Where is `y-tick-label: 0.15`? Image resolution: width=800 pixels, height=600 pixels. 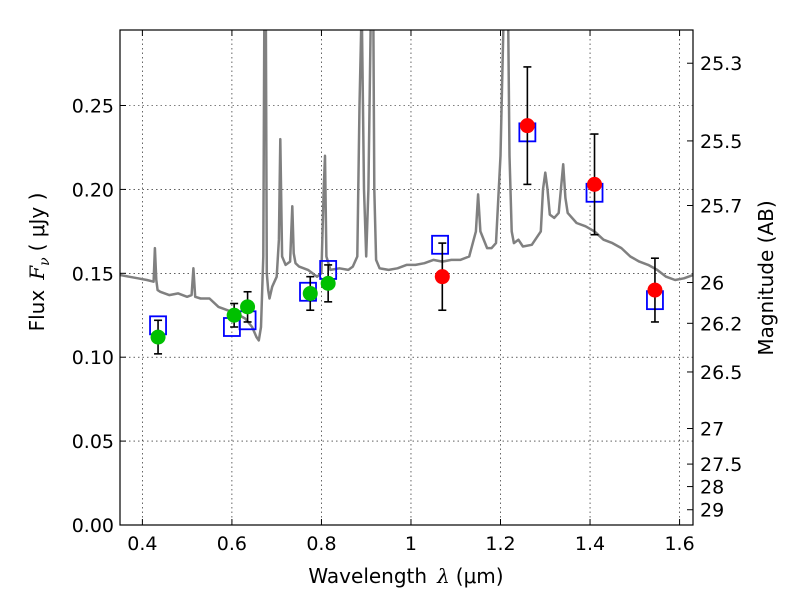
y-tick-label: 0.15 is located at coordinates (93, 274).